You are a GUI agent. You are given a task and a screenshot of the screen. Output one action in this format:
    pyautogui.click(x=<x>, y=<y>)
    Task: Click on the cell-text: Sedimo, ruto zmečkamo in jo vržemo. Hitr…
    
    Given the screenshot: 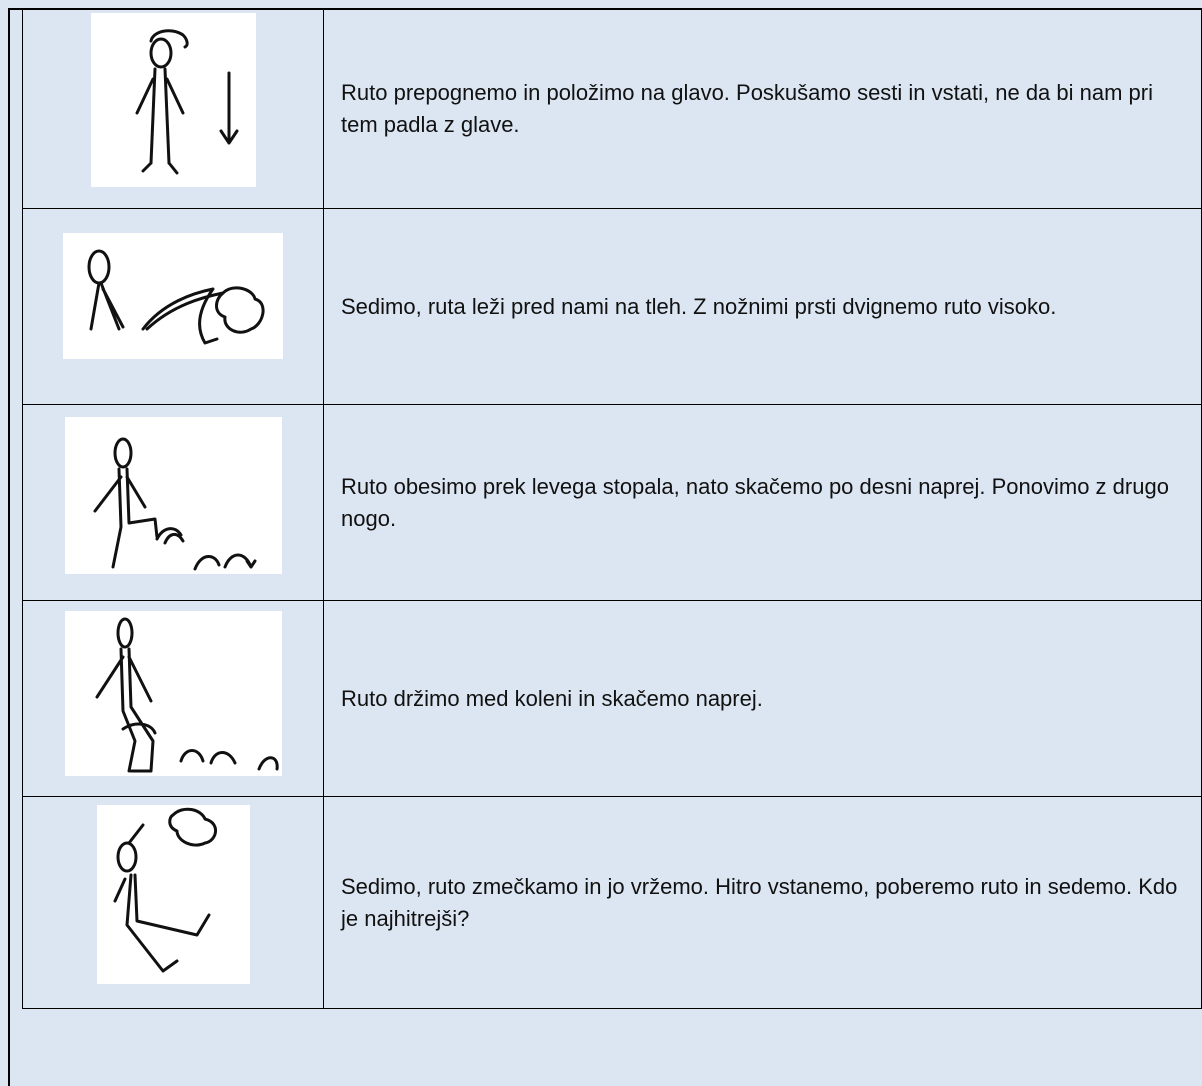 What is the action you would take?
    pyautogui.click(x=759, y=902)
    